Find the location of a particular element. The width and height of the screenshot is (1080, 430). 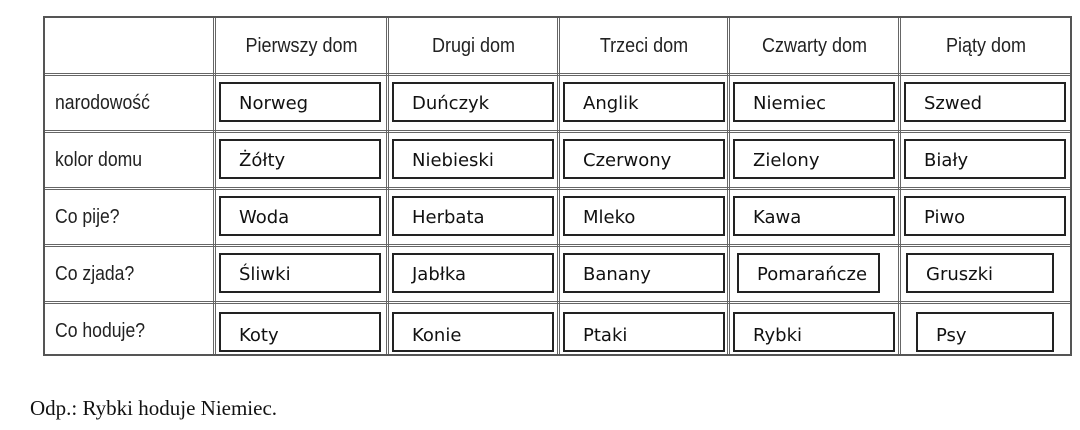

answer-box: Rybki is located at coordinates (814, 332).